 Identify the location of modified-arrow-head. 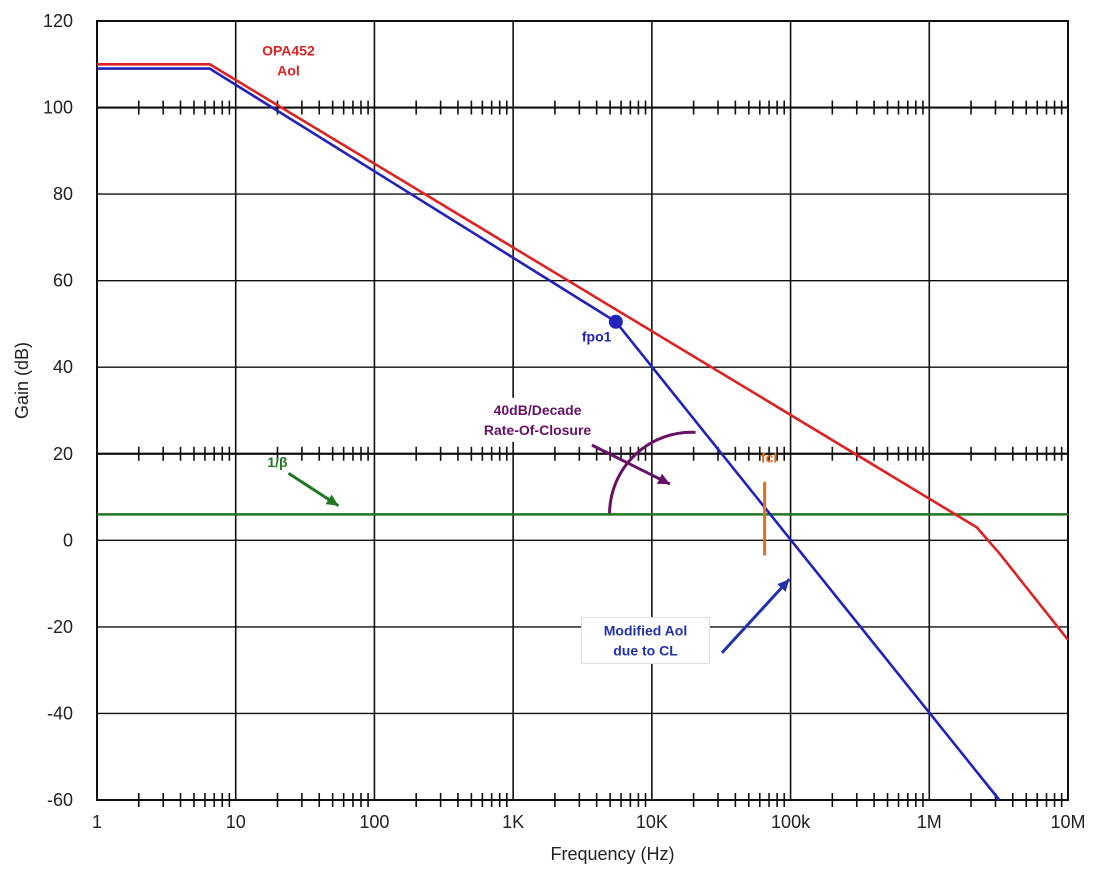
(783, 585).